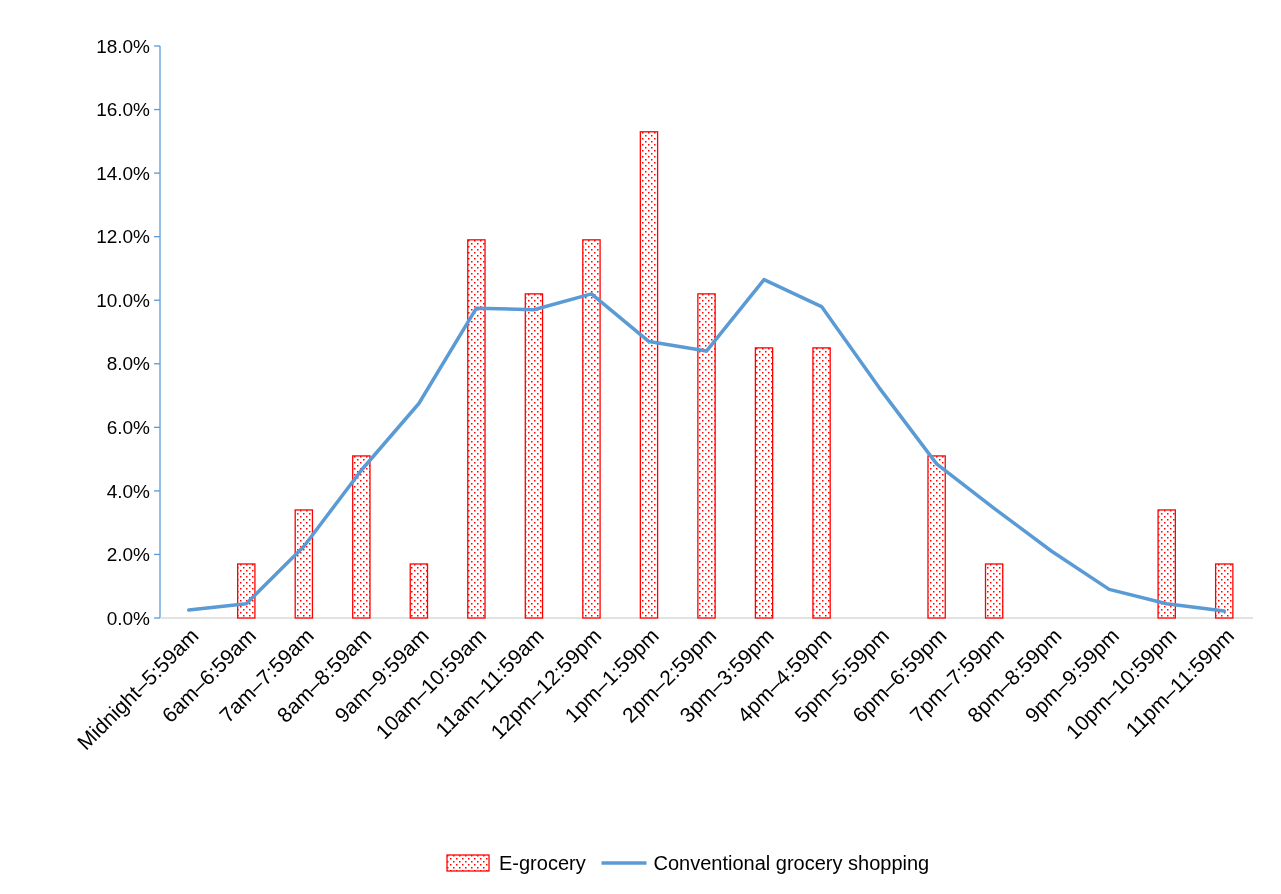 The image size is (1281, 894). I want to click on y-tick-label: 0.0%, so click(128, 618).